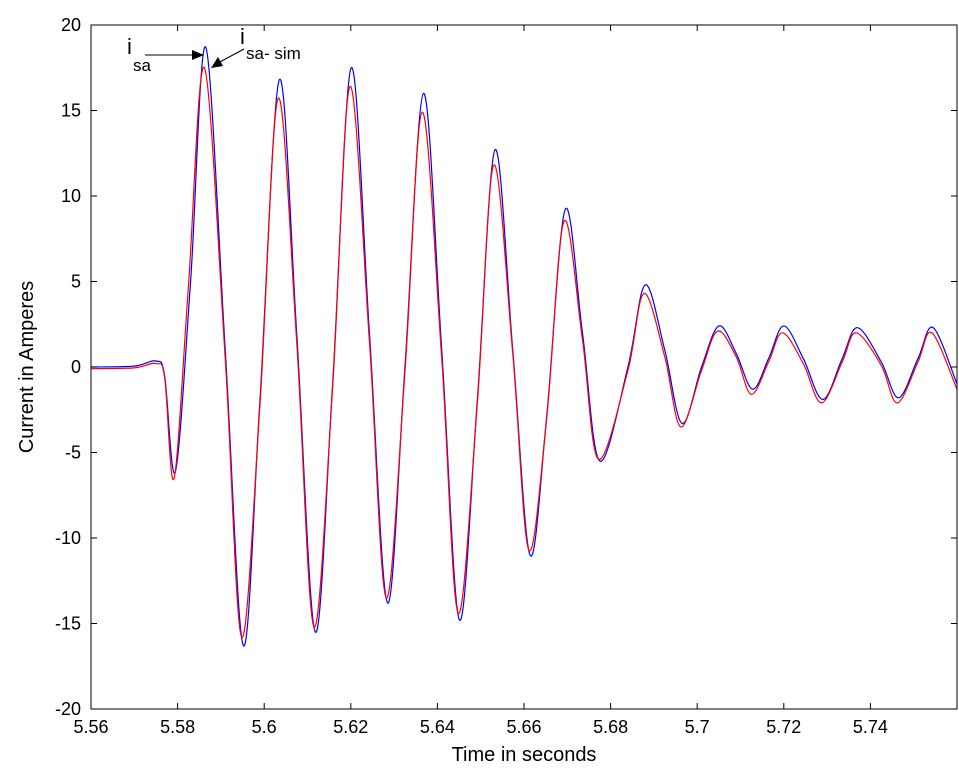 The height and width of the screenshot is (783, 959). Describe the element at coordinates (264, 727) in the screenshot. I see `x-tick-label: 5.6` at that location.